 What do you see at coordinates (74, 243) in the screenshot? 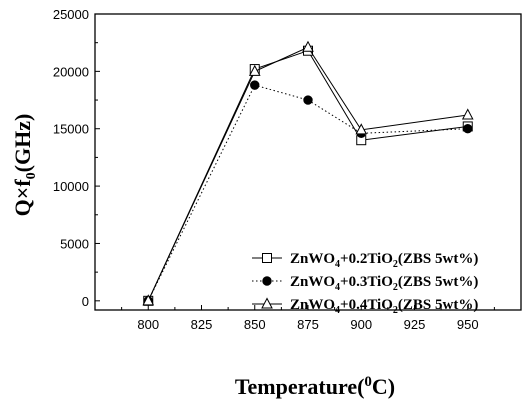
I see `y-tick-label: 5000` at bounding box center [74, 243].